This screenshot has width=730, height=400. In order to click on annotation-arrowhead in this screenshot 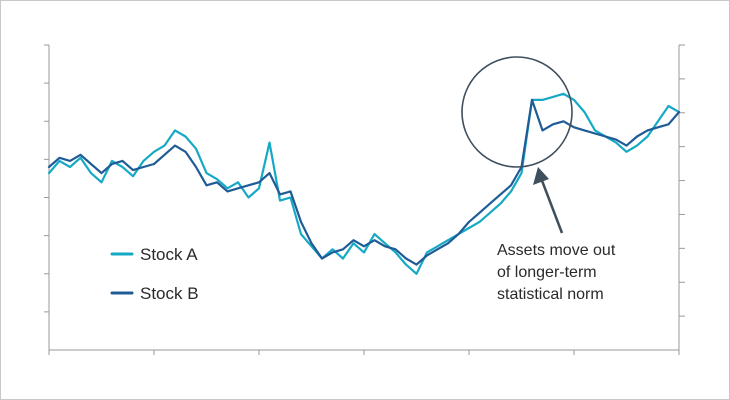, I will do `click(541, 176)`.